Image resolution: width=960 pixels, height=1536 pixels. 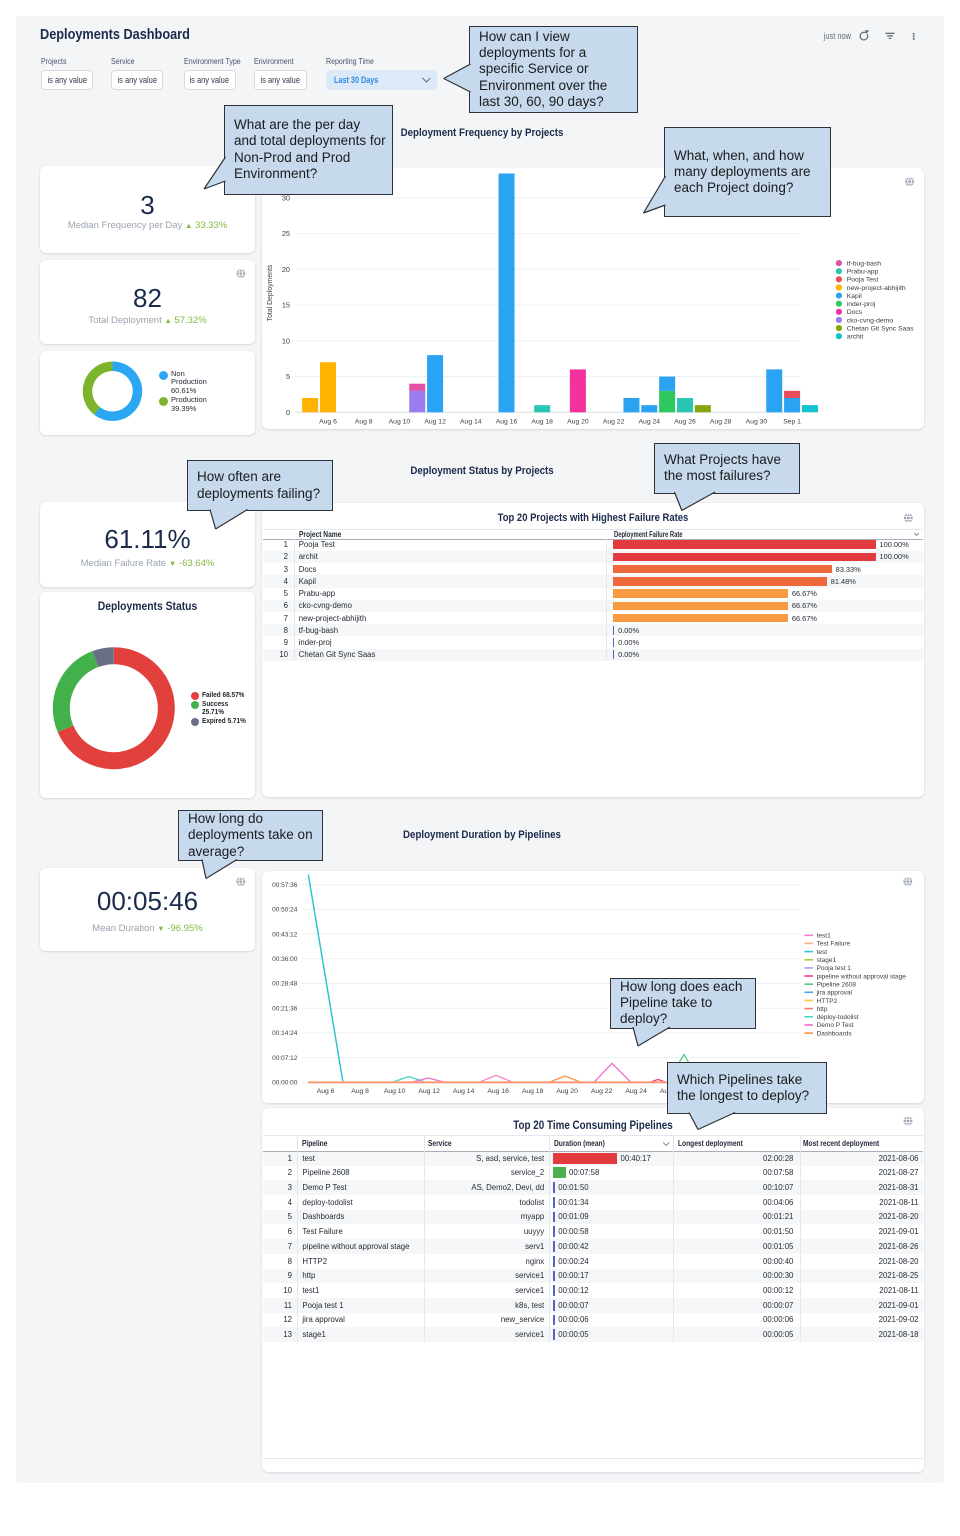 What do you see at coordinates (288, 376) in the screenshot?
I see `svg-text: 5` at bounding box center [288, 376].